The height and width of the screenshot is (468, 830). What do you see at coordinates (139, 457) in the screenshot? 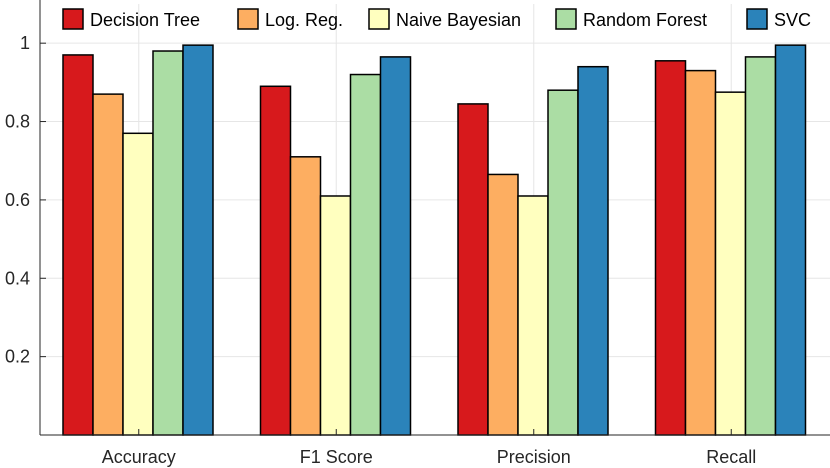
I see `x-tick-label: Accuracy` at bounding box center [139, 457].